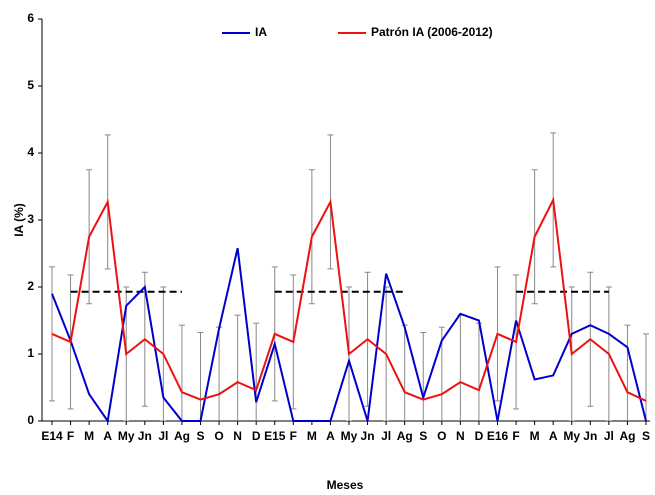 The height and width of the screenshot is (495, 655). I want to click on y-tick-label: 4, so click(30, 152).